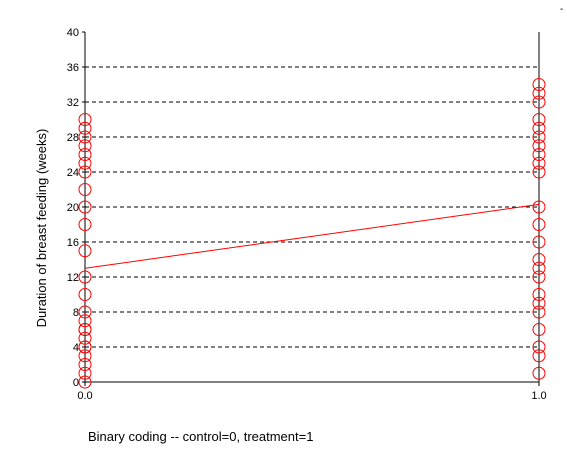  Describe the element at coordinates (561, 9) in the screenshot. I see `corner-mark: -` at that location.